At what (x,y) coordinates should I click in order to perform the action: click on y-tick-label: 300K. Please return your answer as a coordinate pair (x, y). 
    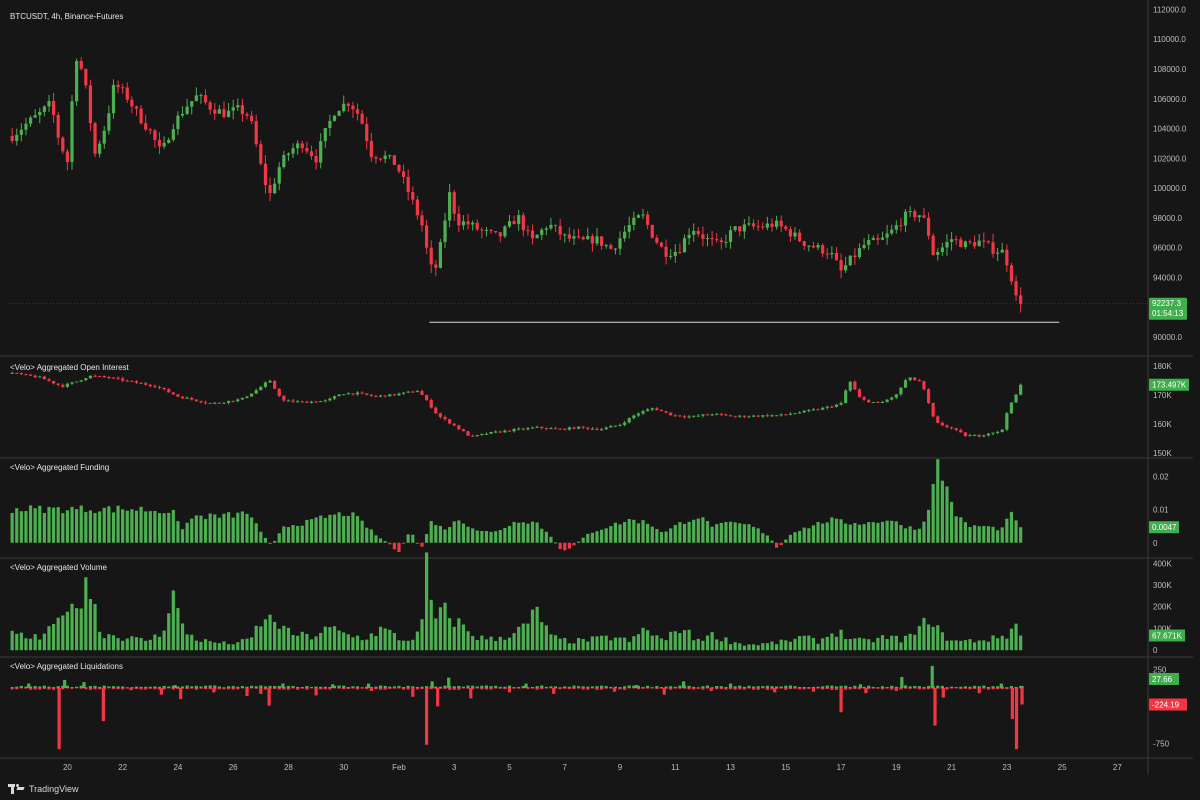
    Looking at the image, I should click on (1162, 585).